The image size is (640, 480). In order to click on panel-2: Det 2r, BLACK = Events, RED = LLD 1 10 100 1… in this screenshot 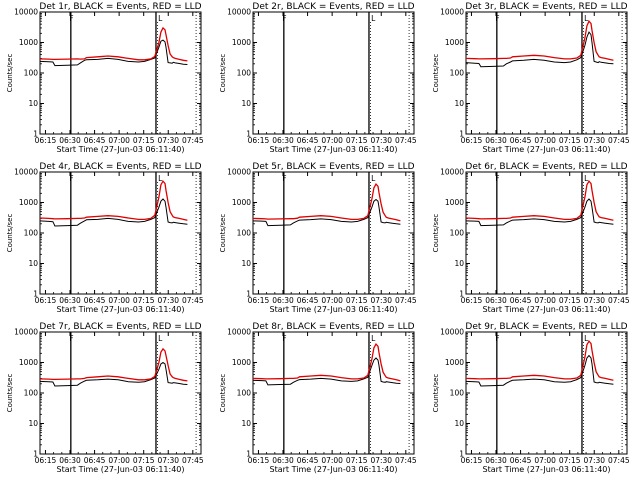, I will do `click(318, 78)`.